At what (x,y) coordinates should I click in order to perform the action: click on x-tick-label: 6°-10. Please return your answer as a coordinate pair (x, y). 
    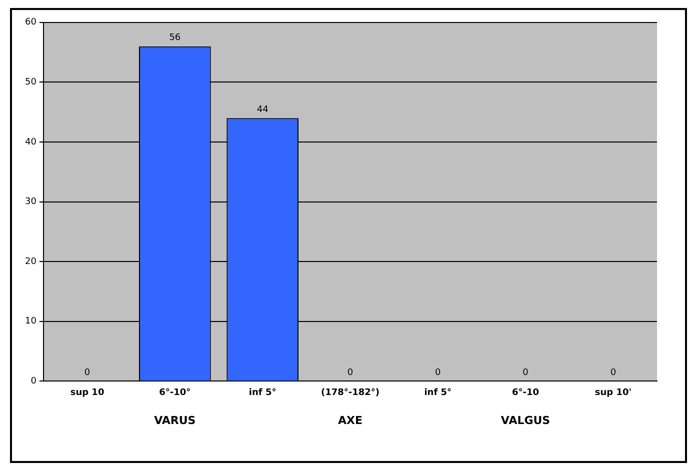
    Looking at the image, I should click on (526, 393).